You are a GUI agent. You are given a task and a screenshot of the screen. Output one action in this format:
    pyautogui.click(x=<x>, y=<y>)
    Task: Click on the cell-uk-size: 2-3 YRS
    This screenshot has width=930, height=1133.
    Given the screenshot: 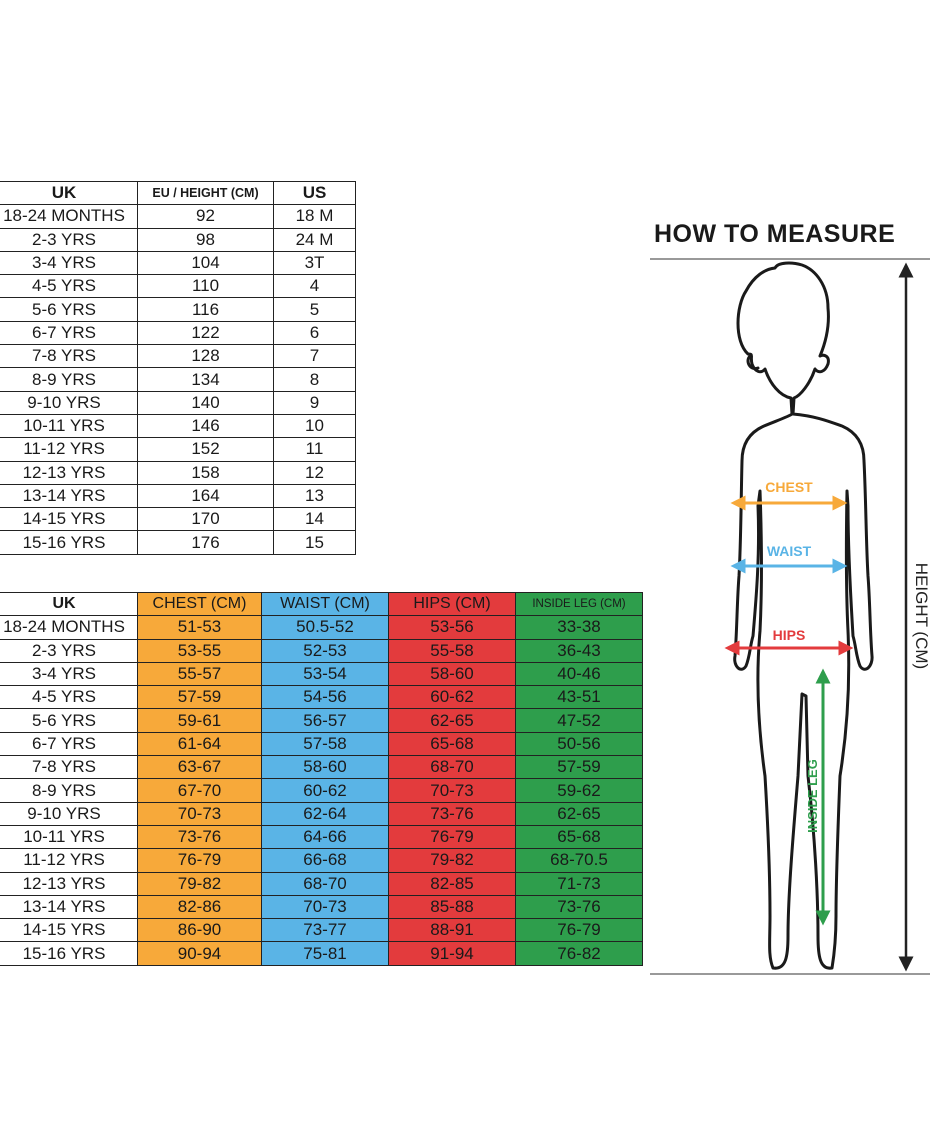 What is the action you would take?
    pyautogui.click(x=69, y=239)
    